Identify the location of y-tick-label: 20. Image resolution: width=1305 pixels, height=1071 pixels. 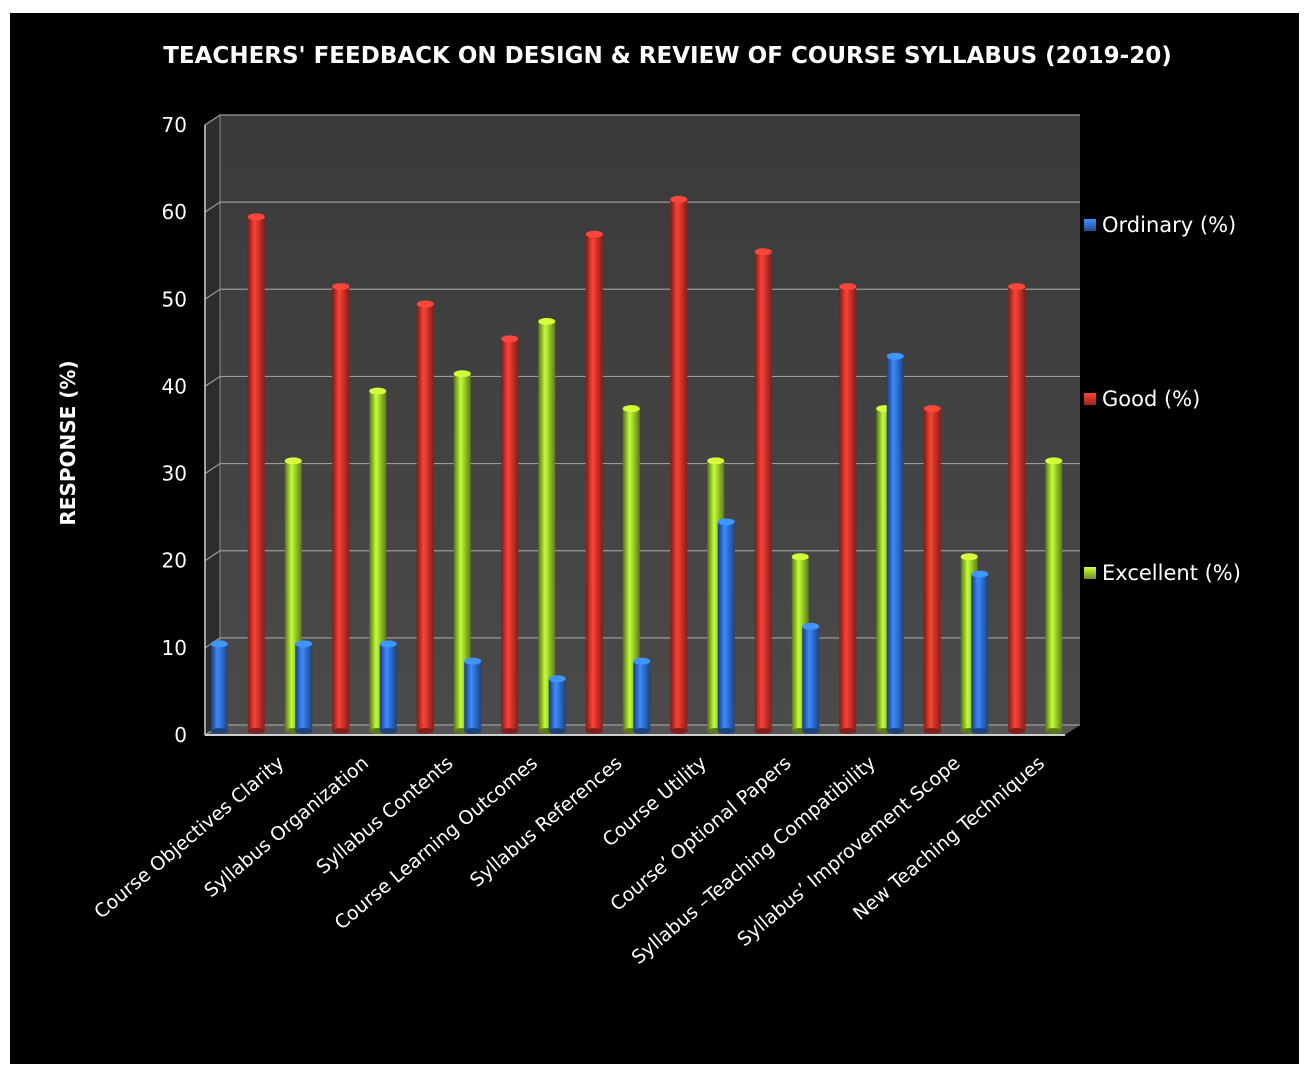
(174, 561).